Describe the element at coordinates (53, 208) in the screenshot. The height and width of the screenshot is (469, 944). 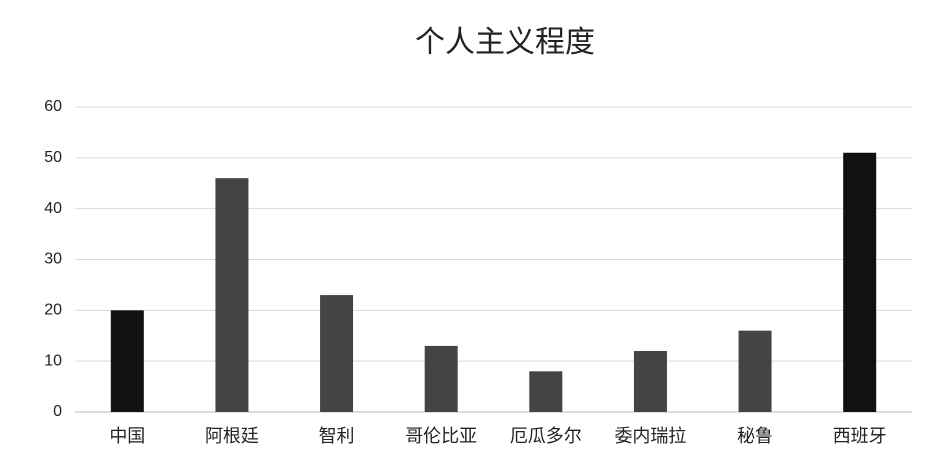
I see `y-tick-label: 40` at that location.